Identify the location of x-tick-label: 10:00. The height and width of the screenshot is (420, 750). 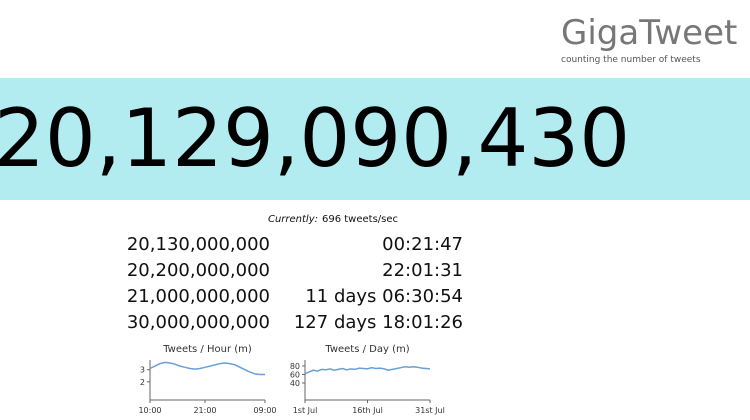
(149, 410).